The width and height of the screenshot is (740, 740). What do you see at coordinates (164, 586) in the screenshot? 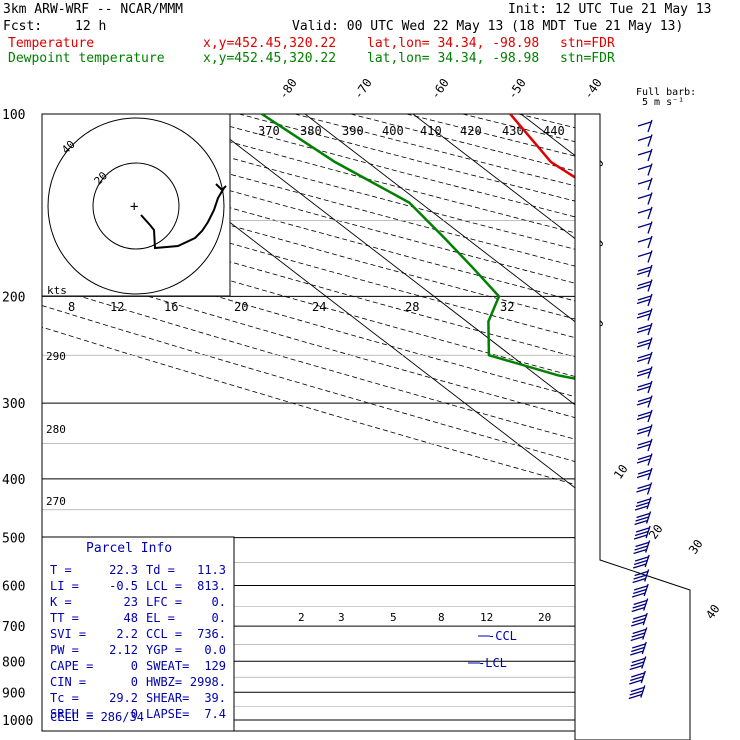
I see `parcel-param-name: LCL =` at bounding box center [164, 586].